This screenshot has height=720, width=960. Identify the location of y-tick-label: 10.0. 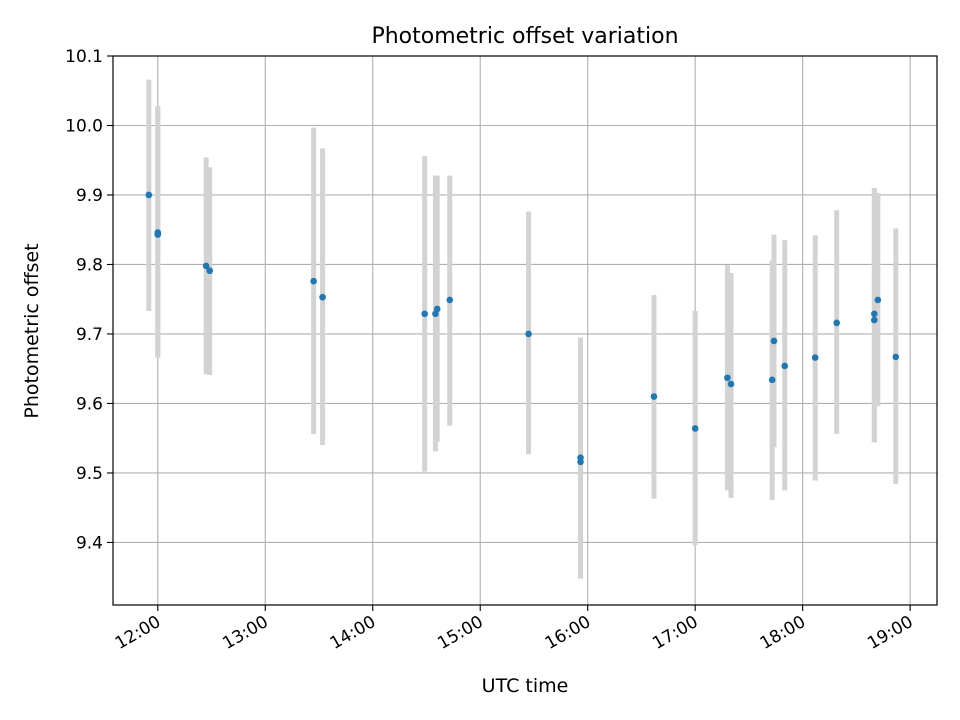
(84, 126).